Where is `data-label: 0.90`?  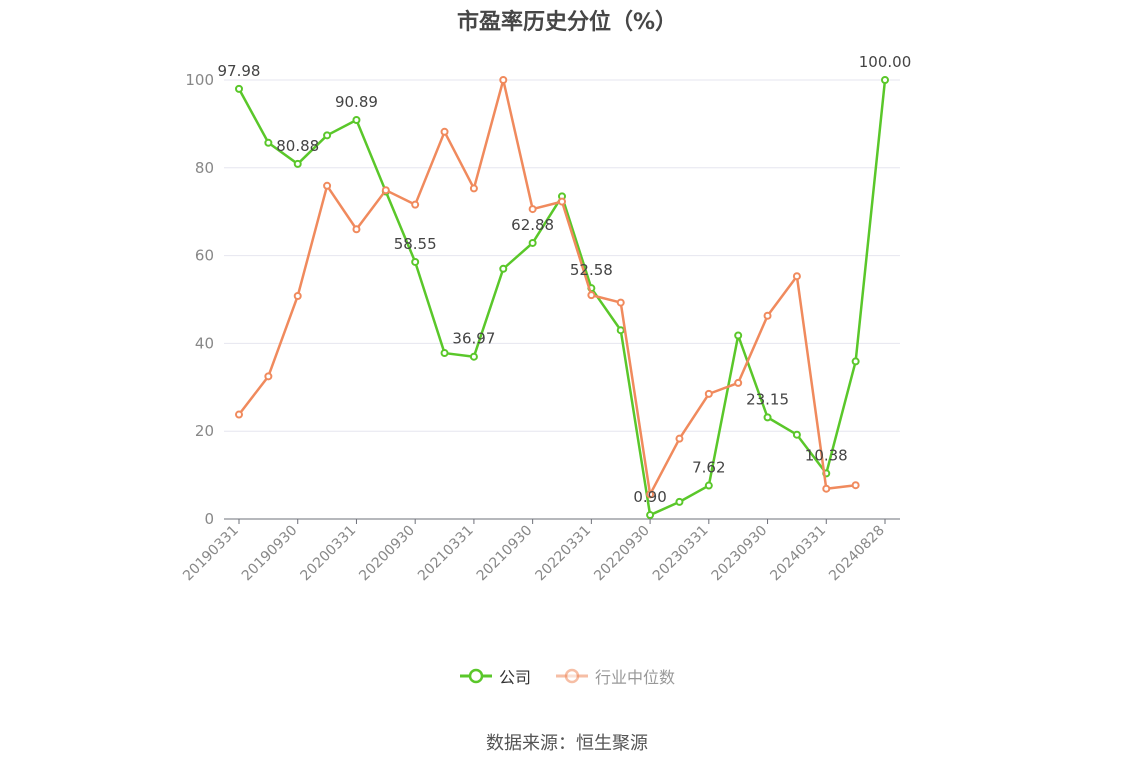
data-label: 0.90 is located at coordinates (649, 497).